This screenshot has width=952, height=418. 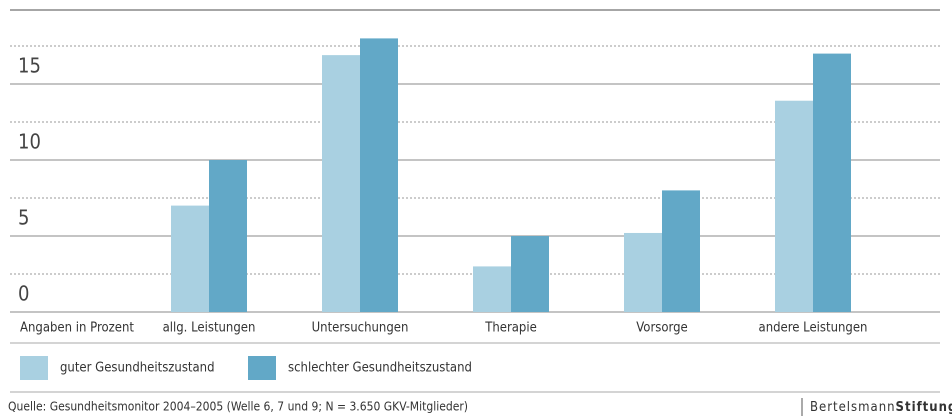 I want to click on x-tick-label: allg. Leistungen, so click(x=209, y=328).